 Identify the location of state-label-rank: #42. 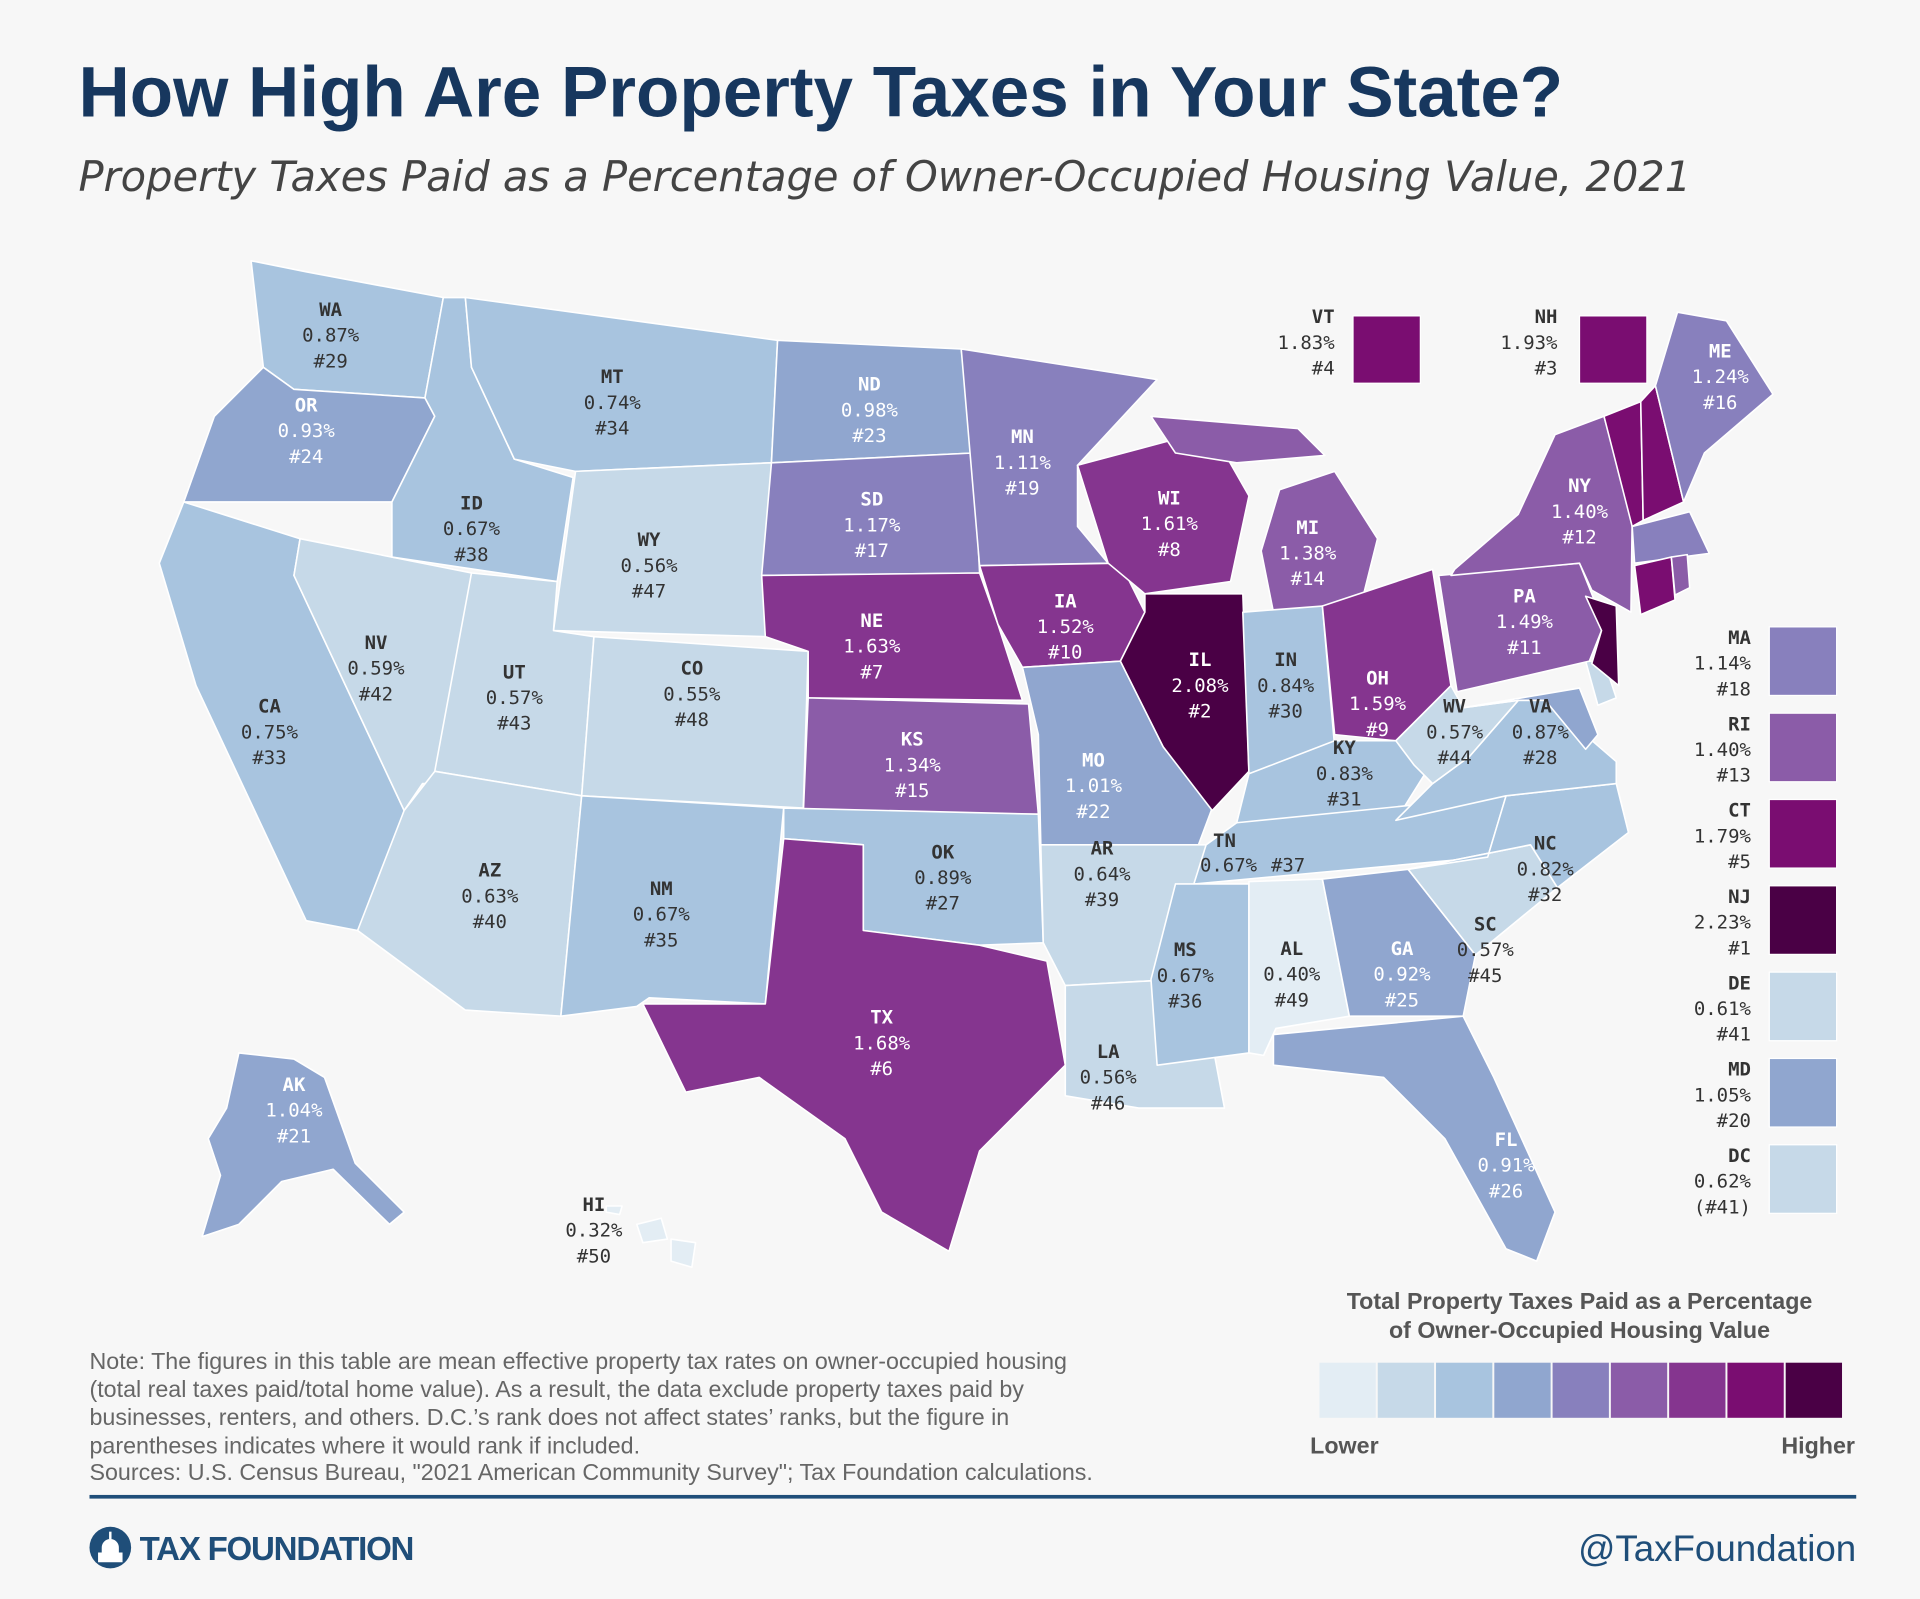
(376, 694).